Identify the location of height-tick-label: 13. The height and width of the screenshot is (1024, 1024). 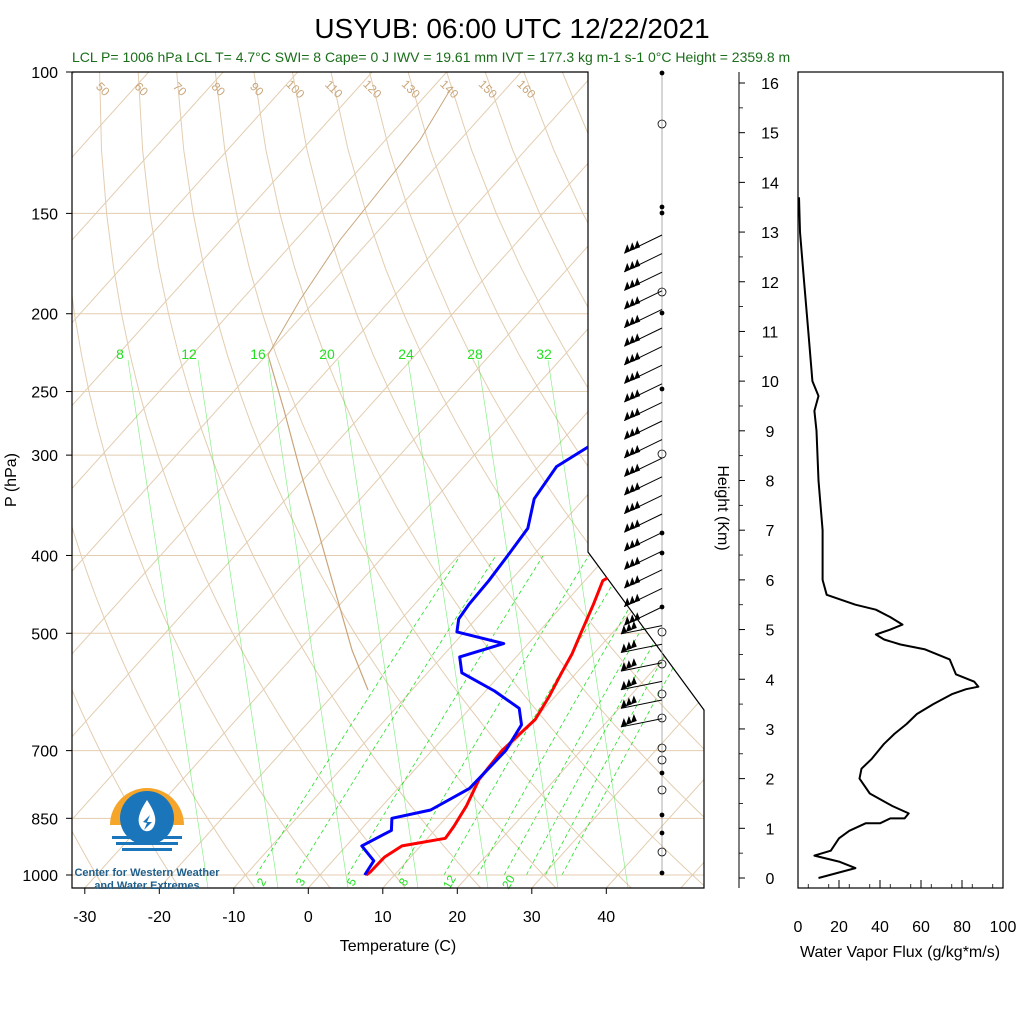
(770, 233).